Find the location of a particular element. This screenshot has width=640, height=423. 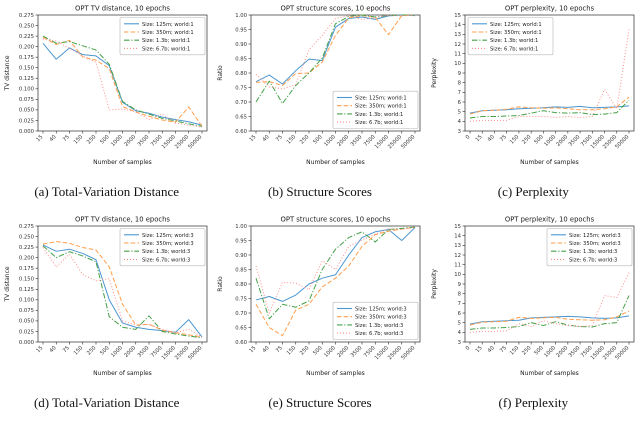

y-axis-label: Ratio is located at coordinates (220, 73).